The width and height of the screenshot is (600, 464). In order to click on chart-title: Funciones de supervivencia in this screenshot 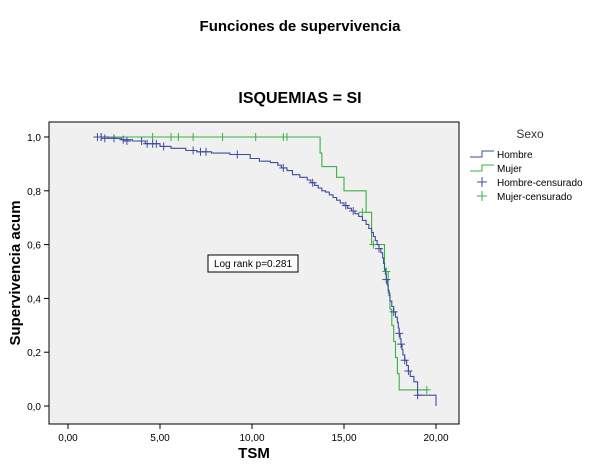, I will do `click(301, 26)`.